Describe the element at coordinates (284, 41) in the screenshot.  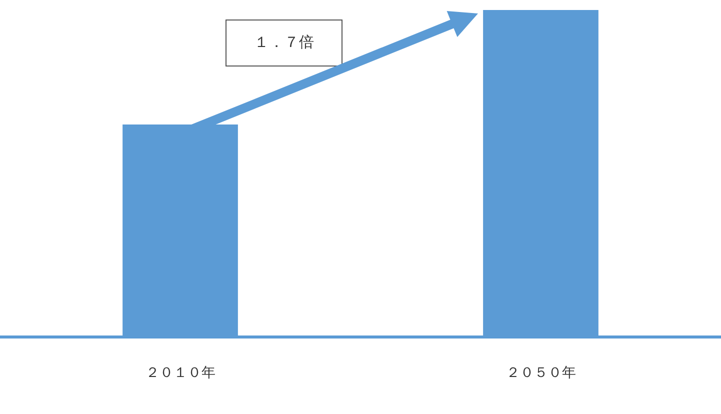
I see `annotation: １．７倍` at that location.